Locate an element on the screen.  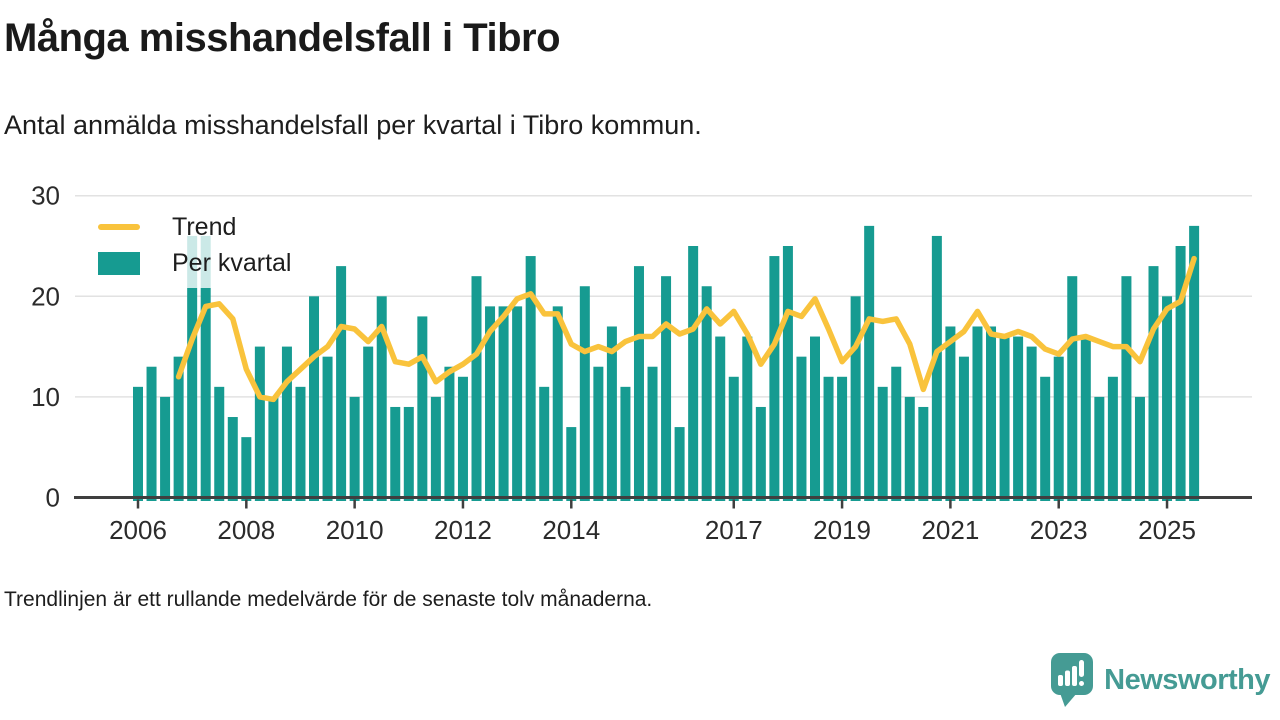
bar-2022-Q4 is located at coordinates (1045, 438).